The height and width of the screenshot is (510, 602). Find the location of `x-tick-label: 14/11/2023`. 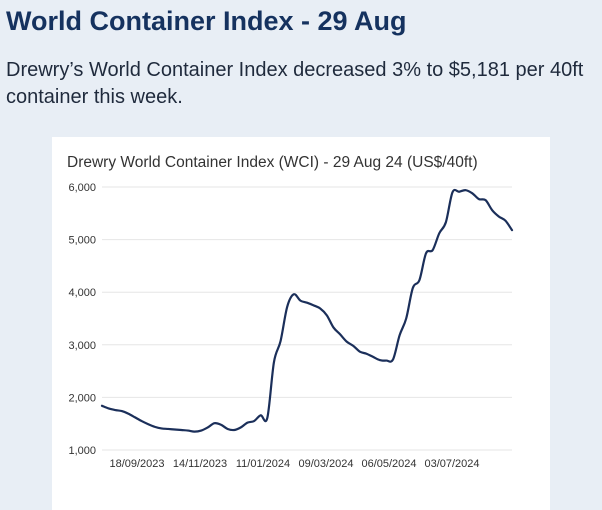

x-tick-label: 14/11/2023 is located at coordinates (200, 464).